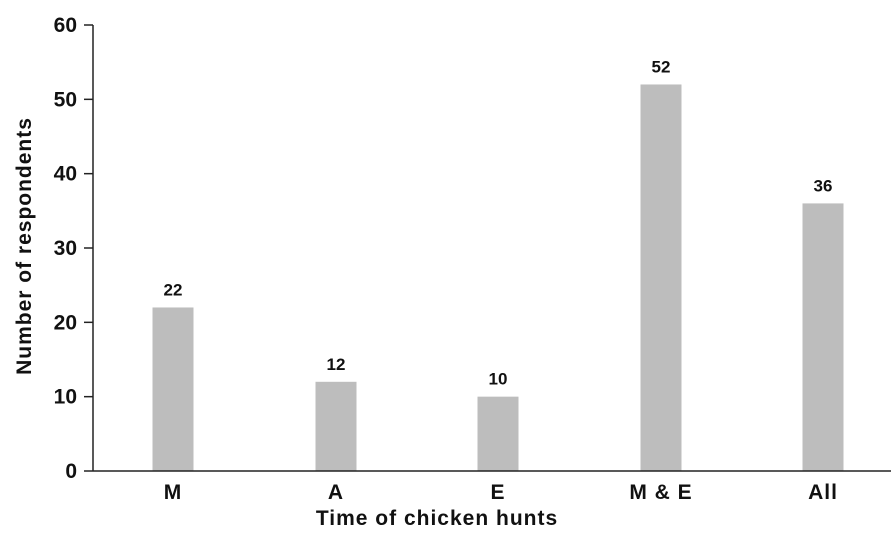  I want to click on x-category-label: A, so click(336, 492).